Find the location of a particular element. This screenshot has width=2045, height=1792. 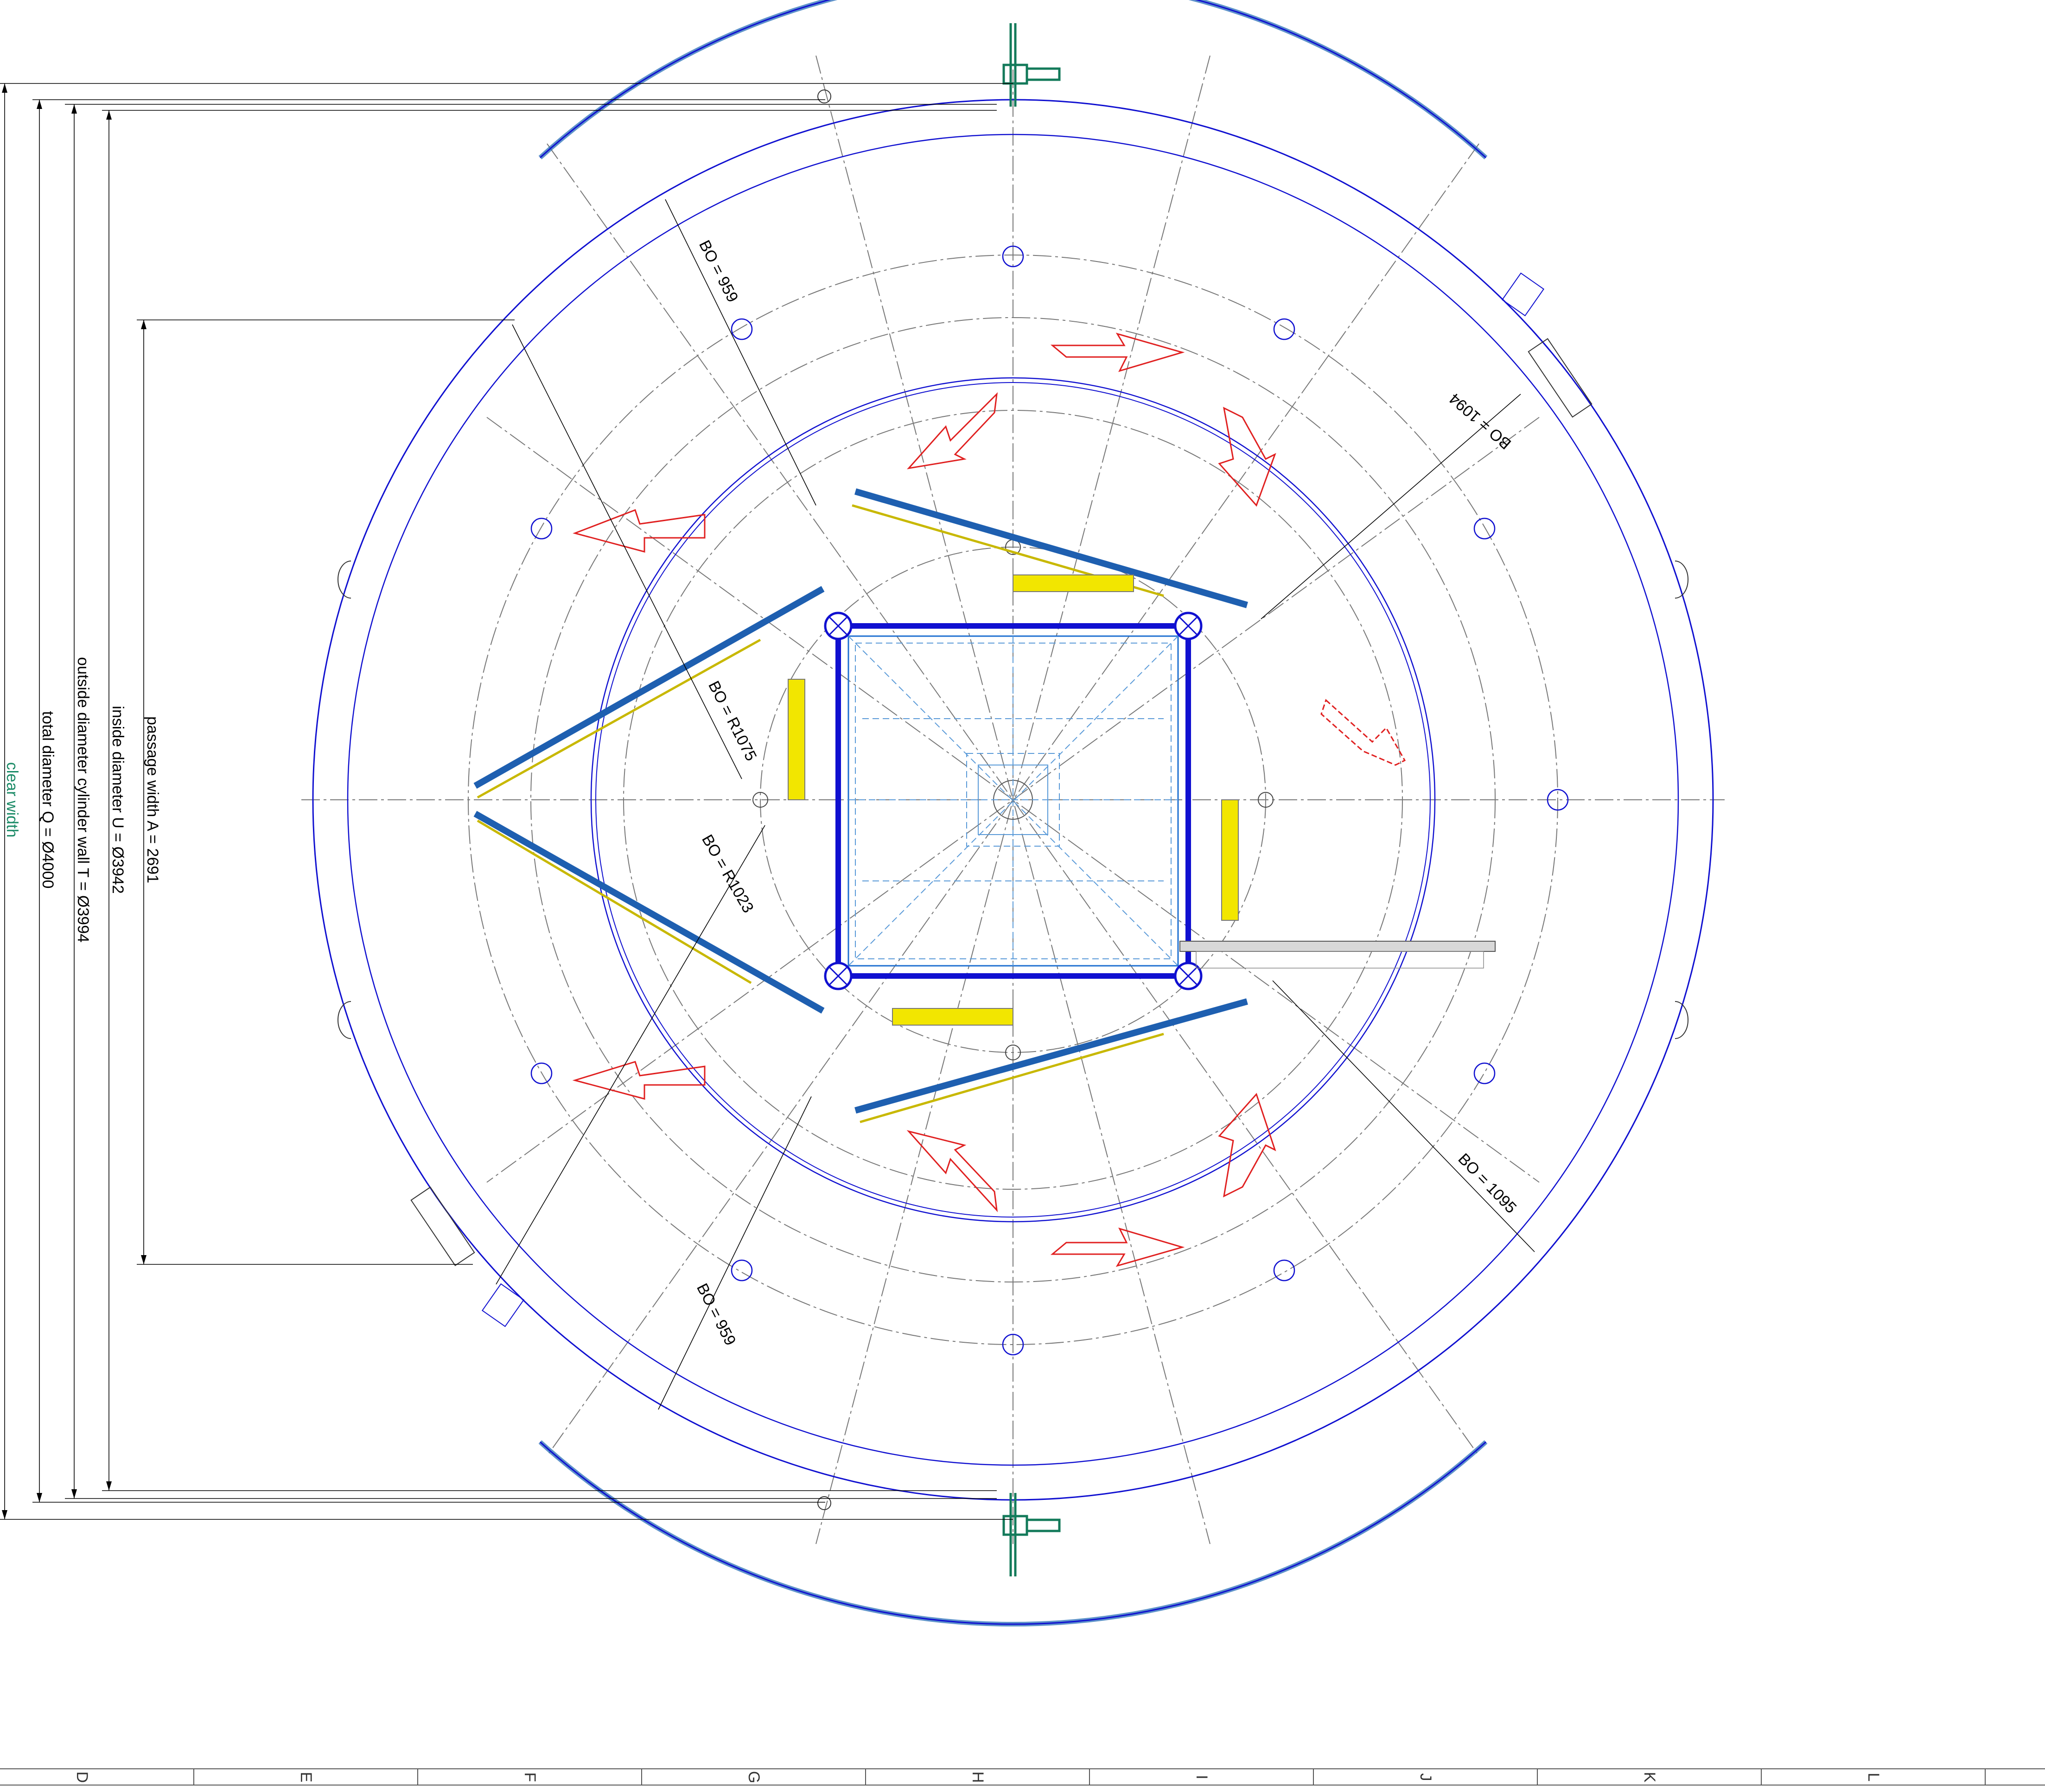

grid-column-letter: H is located at coordinates (978, 1777).